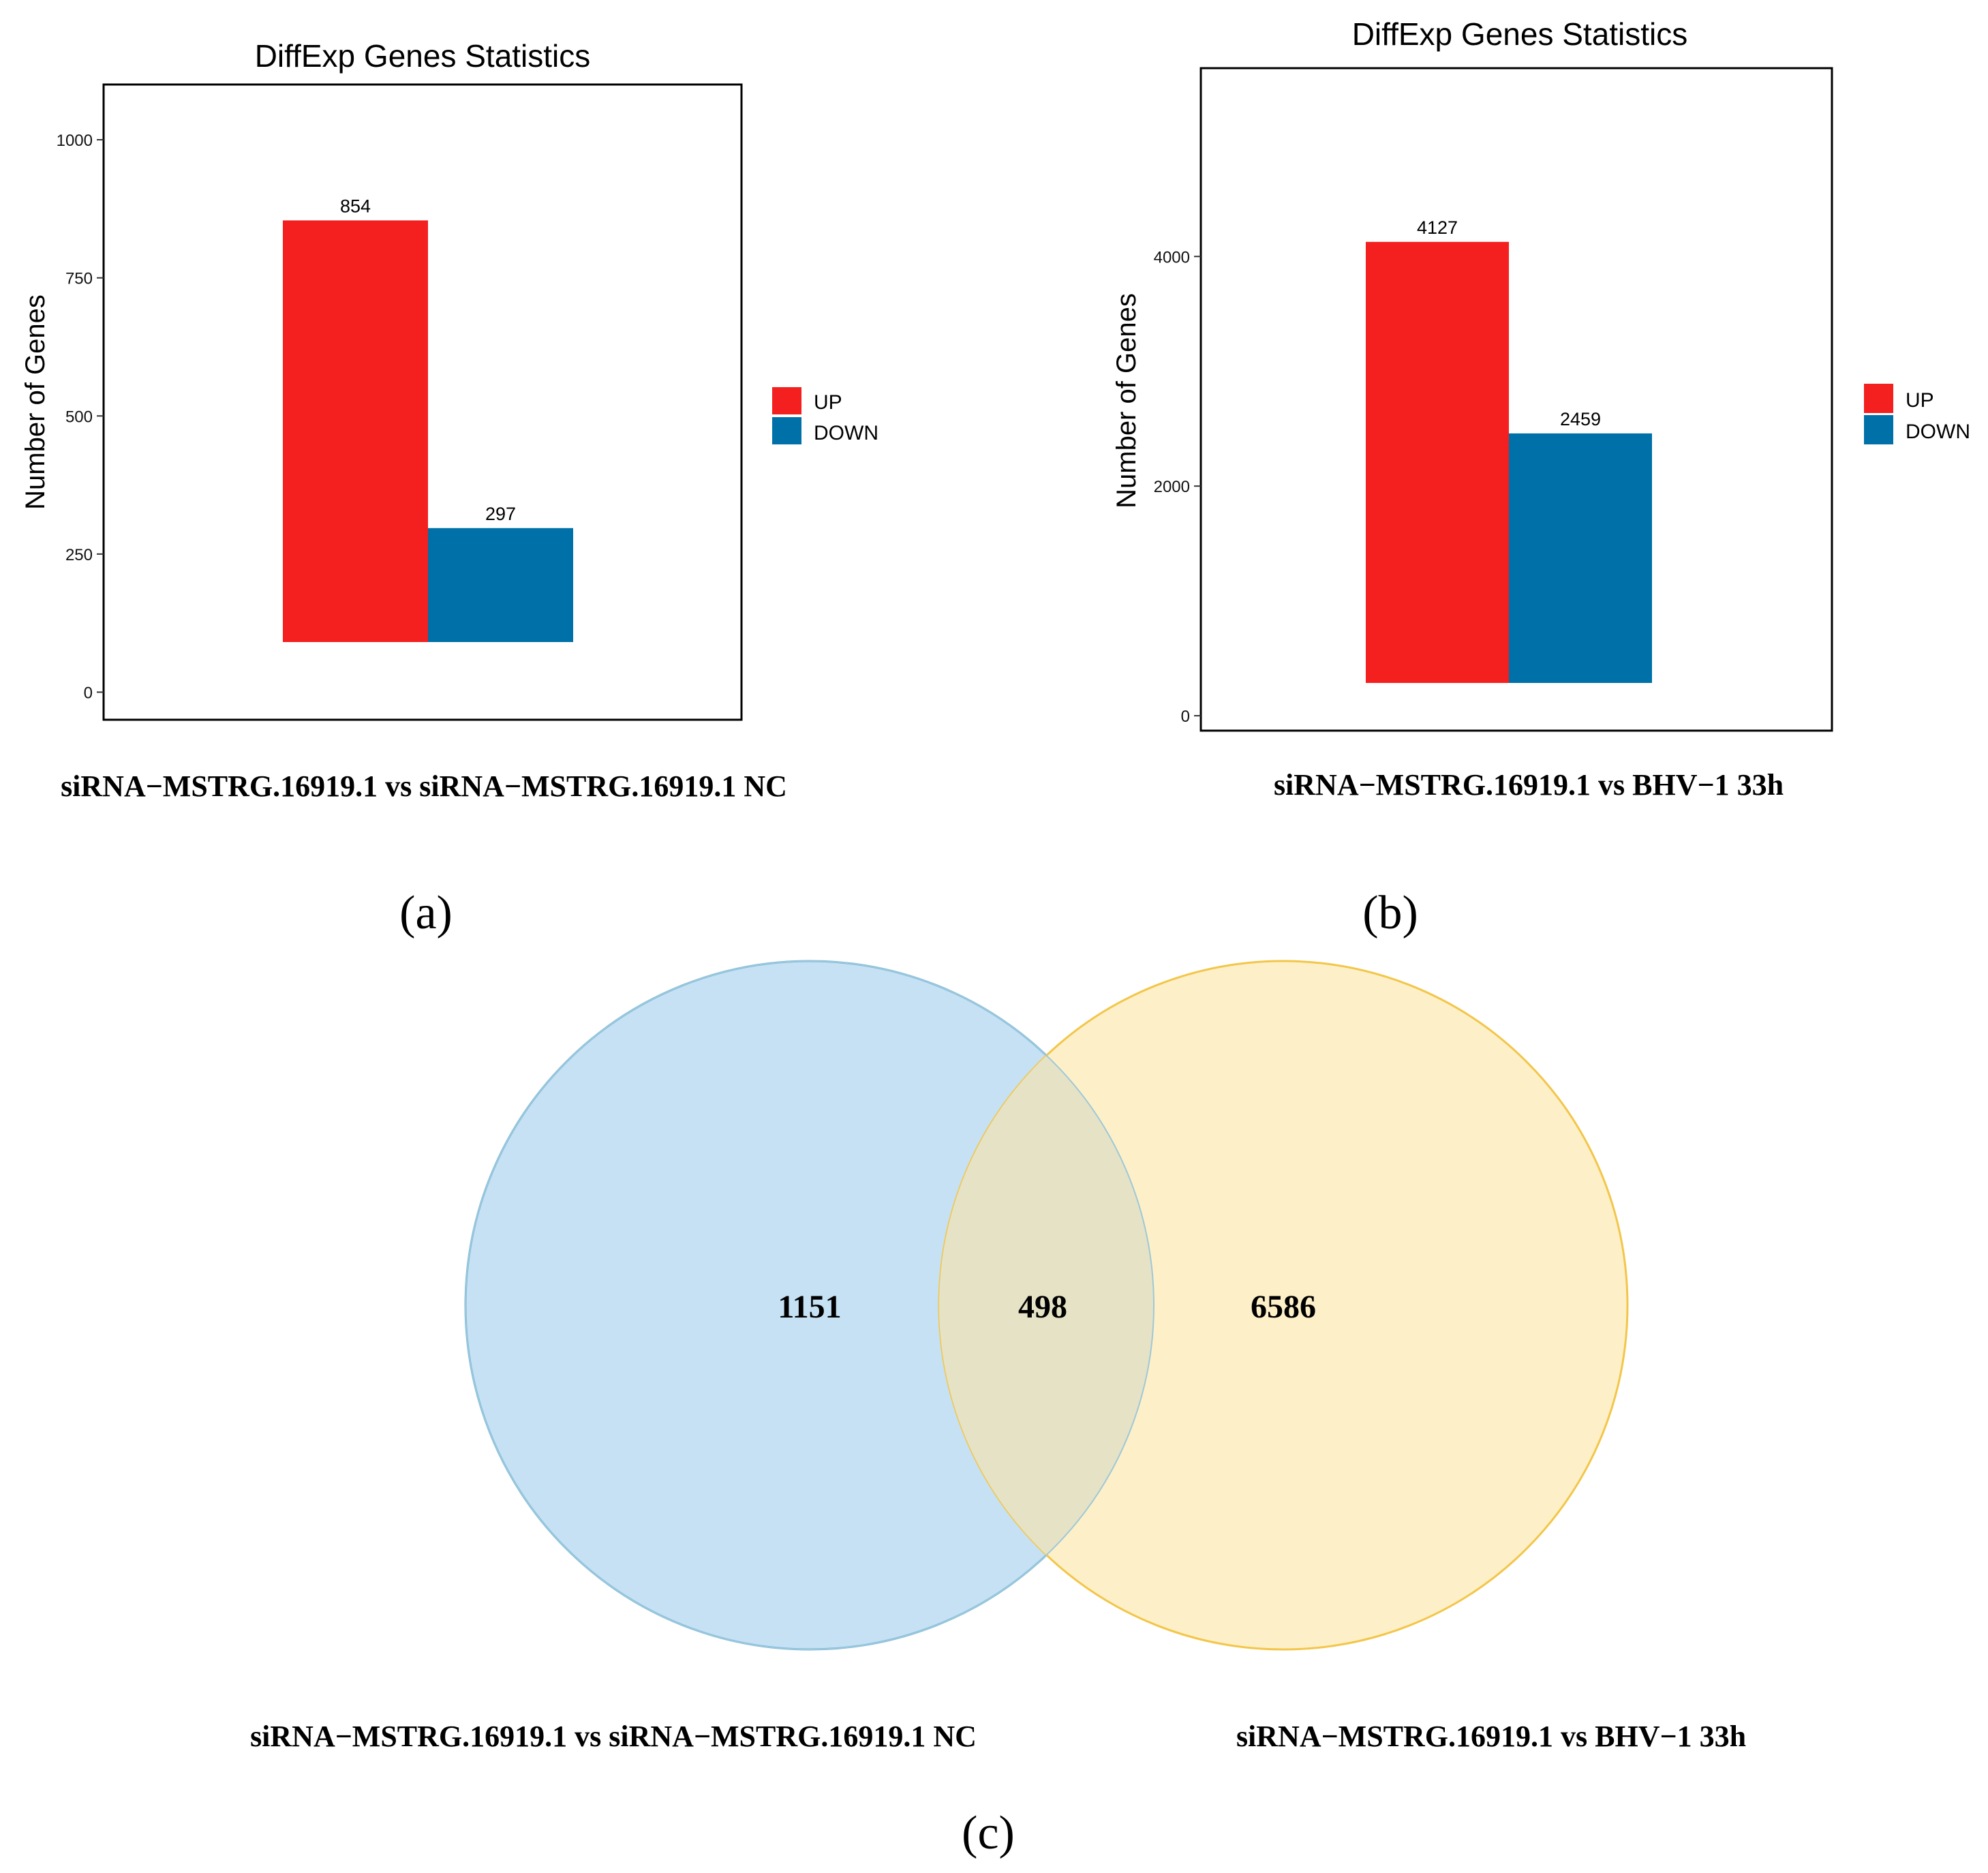 This screenshot has width=1988, height=1873. What do you see at coordinates (35, 402) in the screenshot?
I see `chart-a-y-axis-label: Number of Genes` at bounding box center [35, 402].